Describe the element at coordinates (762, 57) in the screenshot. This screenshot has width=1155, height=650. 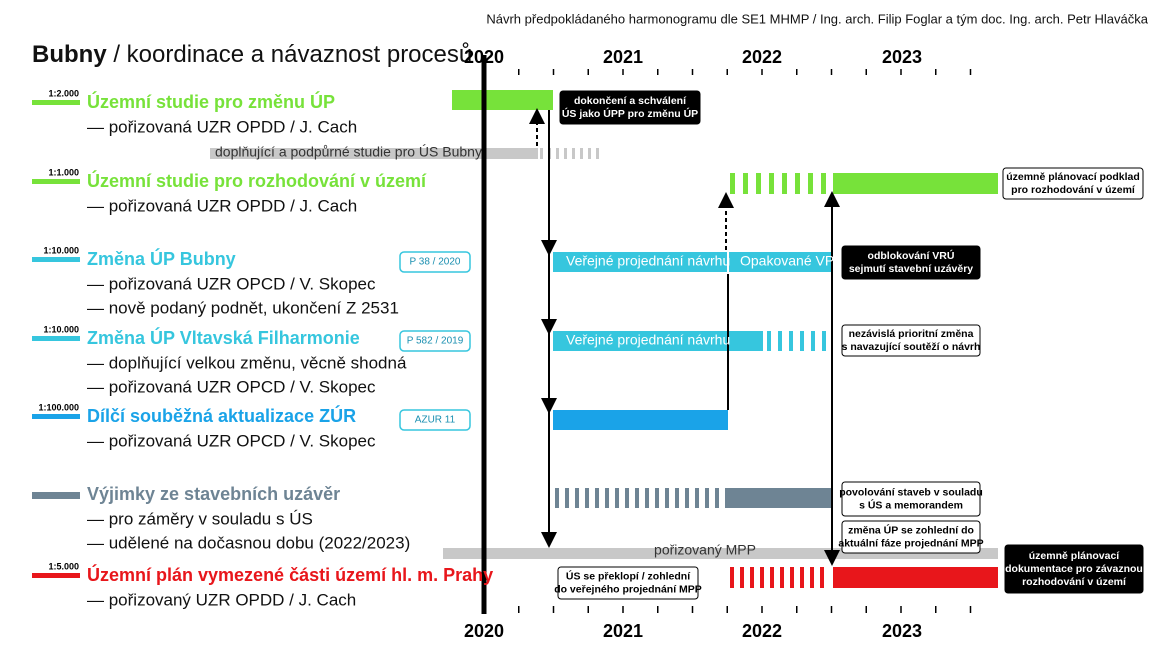
I see `year-top: 2022` at that location.